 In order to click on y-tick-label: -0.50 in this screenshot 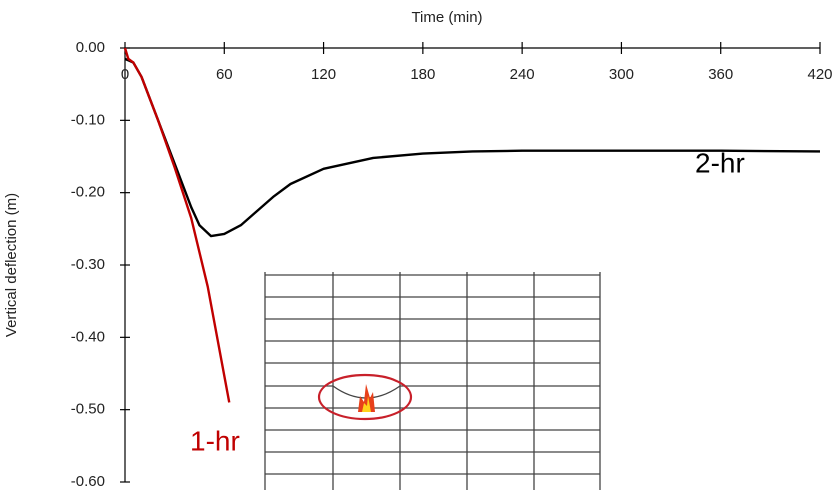, I will do `click(88, 409)`.